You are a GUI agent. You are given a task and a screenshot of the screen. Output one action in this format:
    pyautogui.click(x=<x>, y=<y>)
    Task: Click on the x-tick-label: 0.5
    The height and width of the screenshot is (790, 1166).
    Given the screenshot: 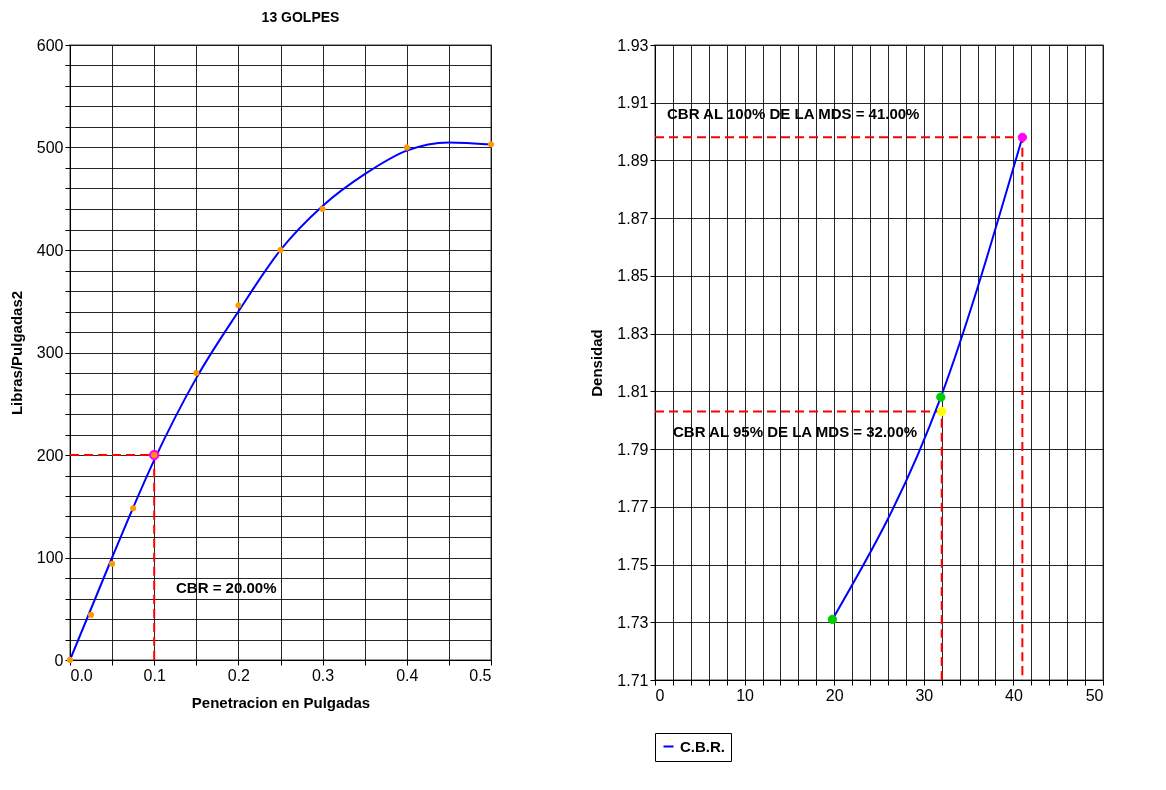 What is the action you would take?
    pyautogui.click(x=480, y=675)
    